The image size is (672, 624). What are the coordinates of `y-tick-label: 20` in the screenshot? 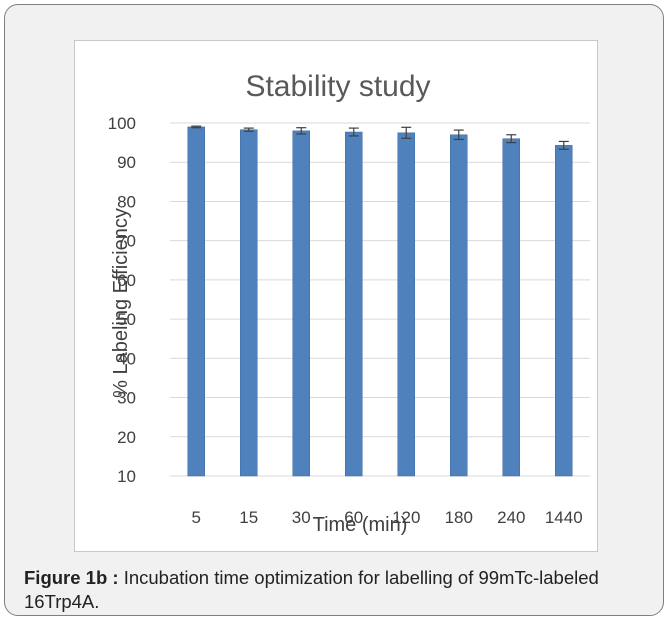 It's located at (126, 437).